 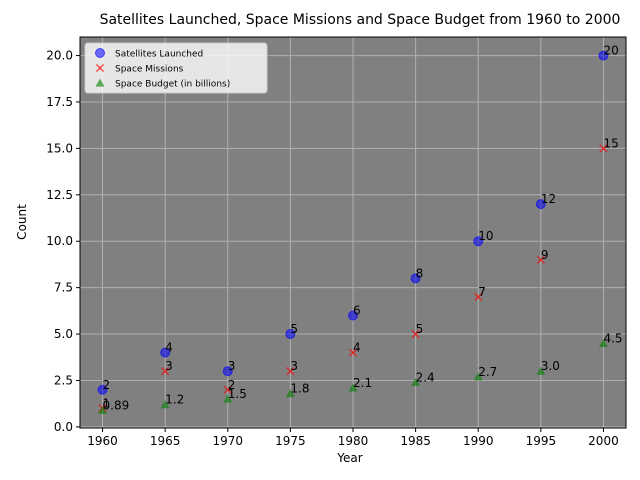 I want to click on legend-entry-0: Satellites Launched, so click(x=159, y=55).